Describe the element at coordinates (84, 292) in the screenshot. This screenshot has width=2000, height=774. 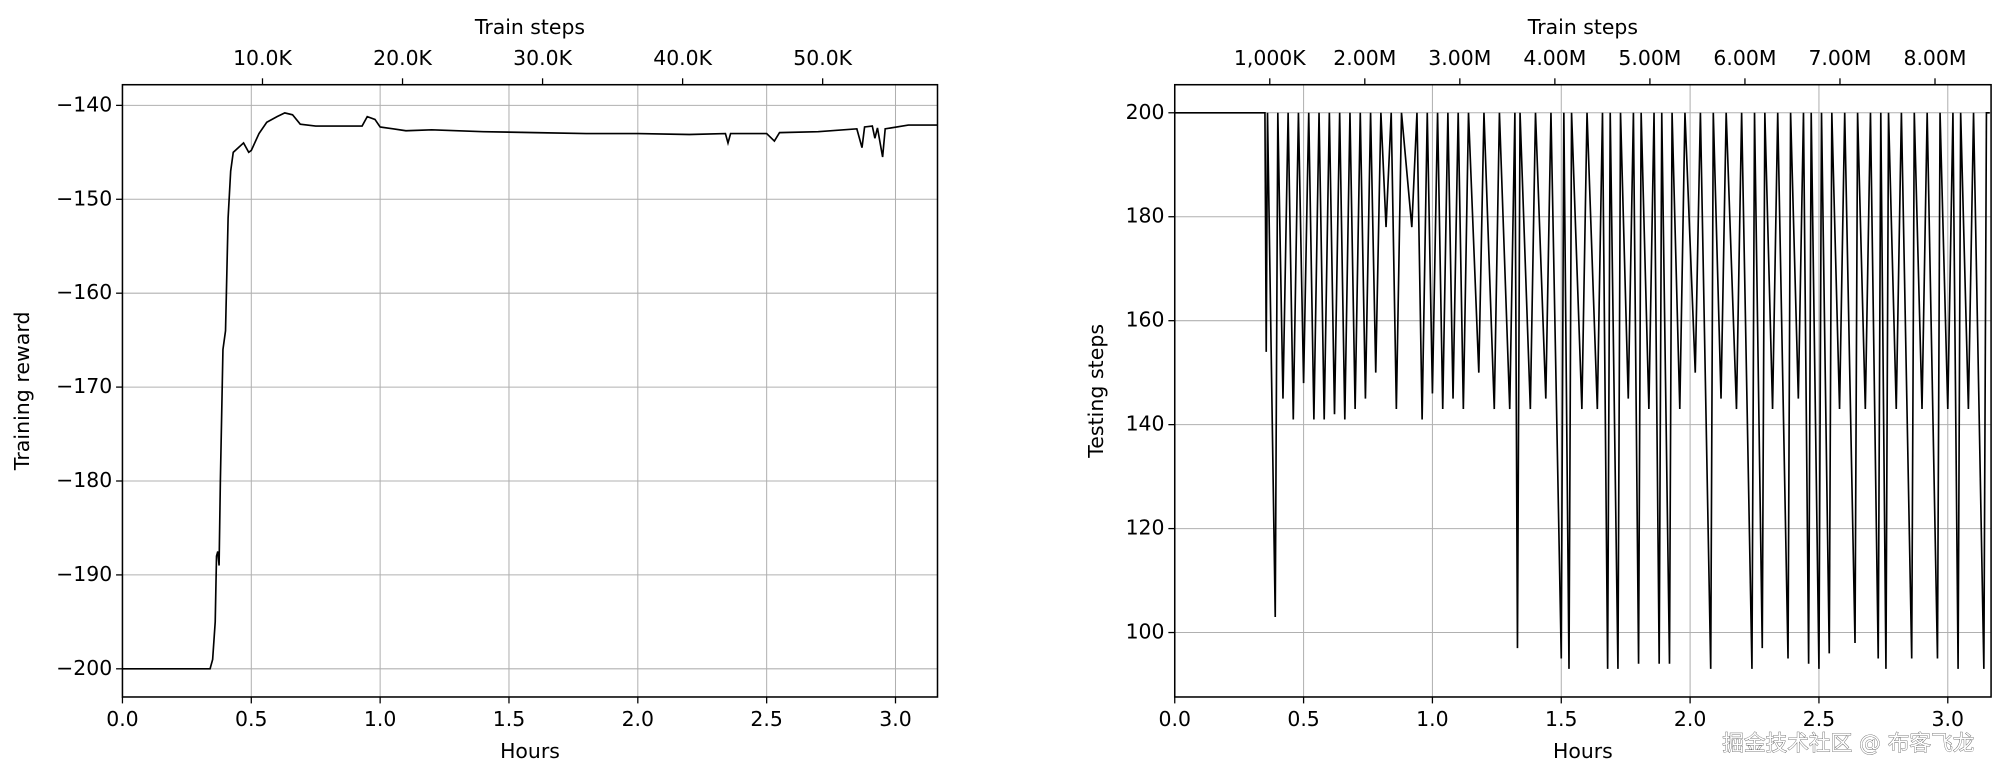
I see `y-tick-label: −160` at that location.